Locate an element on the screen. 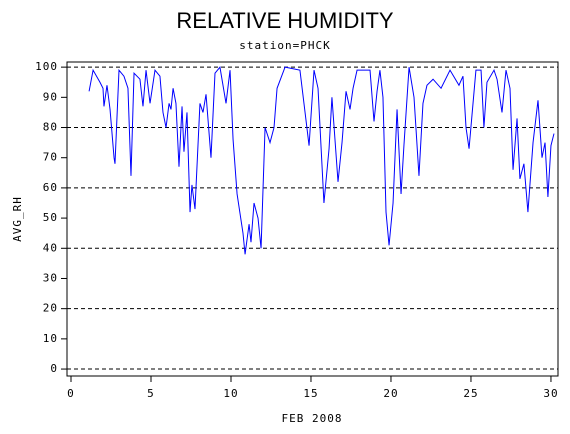  x-tick-label: 30 is located at coordinates (550, 393).